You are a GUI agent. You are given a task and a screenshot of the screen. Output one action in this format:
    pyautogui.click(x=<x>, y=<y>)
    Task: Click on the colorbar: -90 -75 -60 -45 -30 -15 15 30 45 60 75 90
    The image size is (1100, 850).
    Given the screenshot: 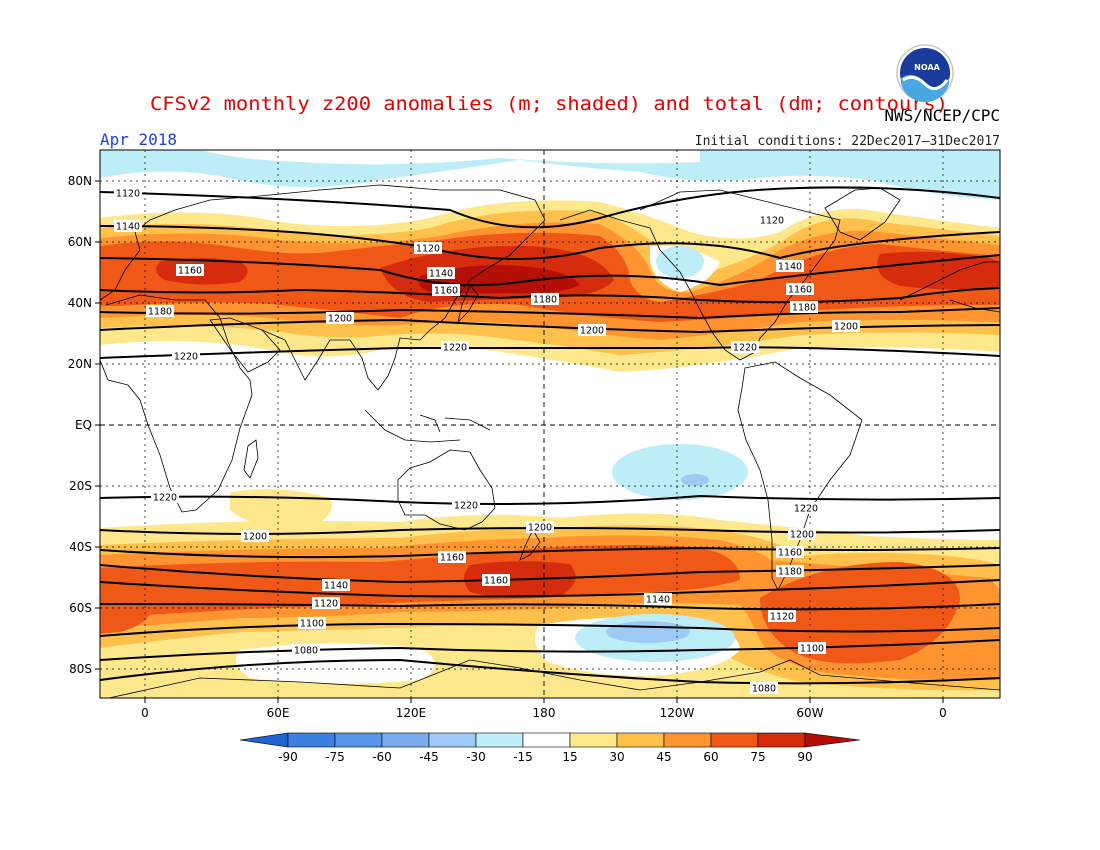 What is the action you would take?
    pyautogui.click(x=550, y=748)
    